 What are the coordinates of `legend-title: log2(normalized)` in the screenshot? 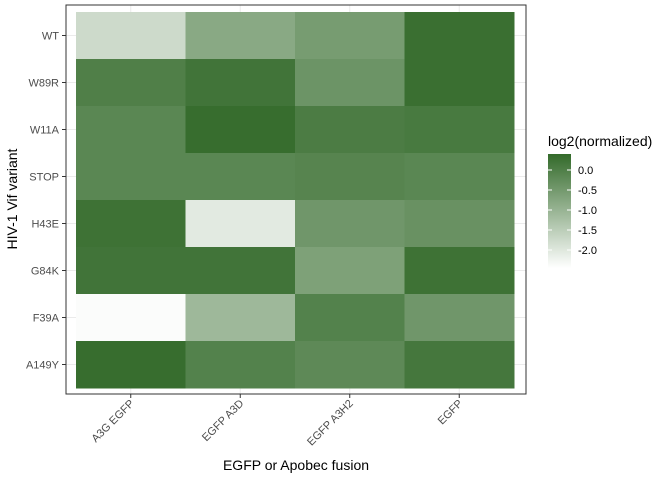 It's located at (600, 141).